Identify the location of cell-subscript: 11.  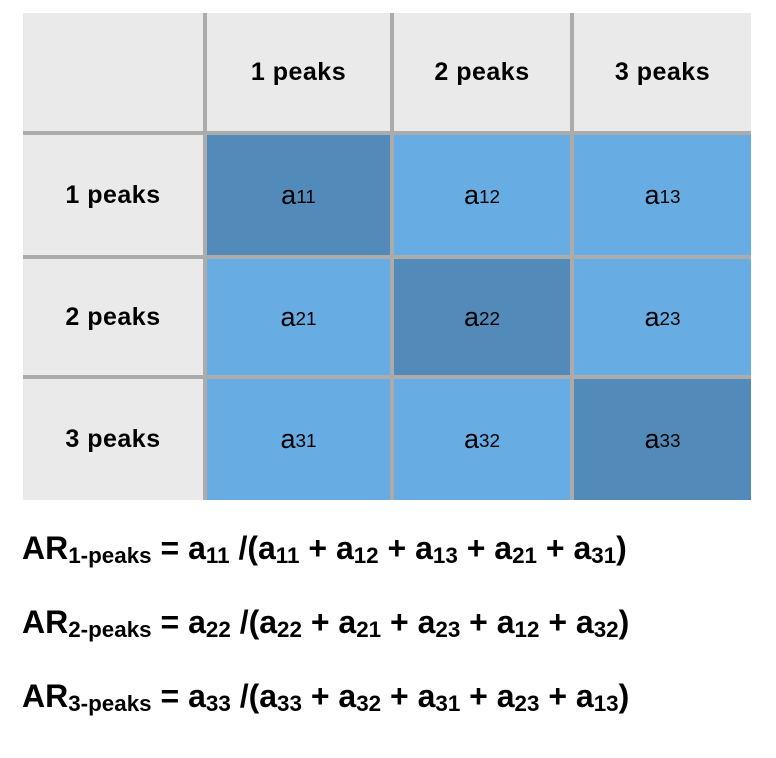
(306, 197).